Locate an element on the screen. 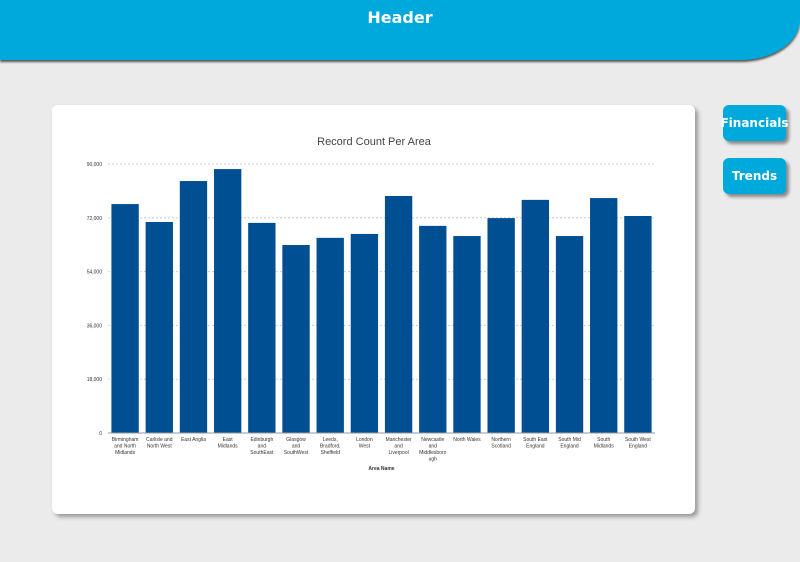  x-tick-label: East Anglia is located at coordinates (193, 440).